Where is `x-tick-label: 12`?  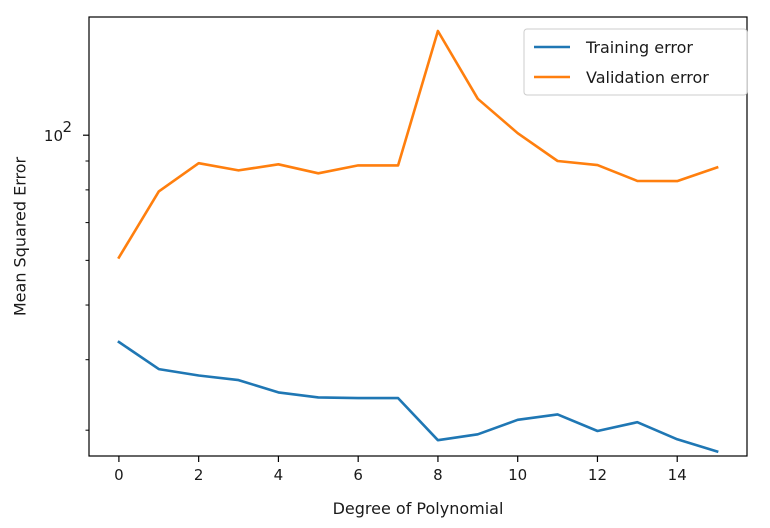
x-tick-label: 12 is located at coordinates (597, 475).